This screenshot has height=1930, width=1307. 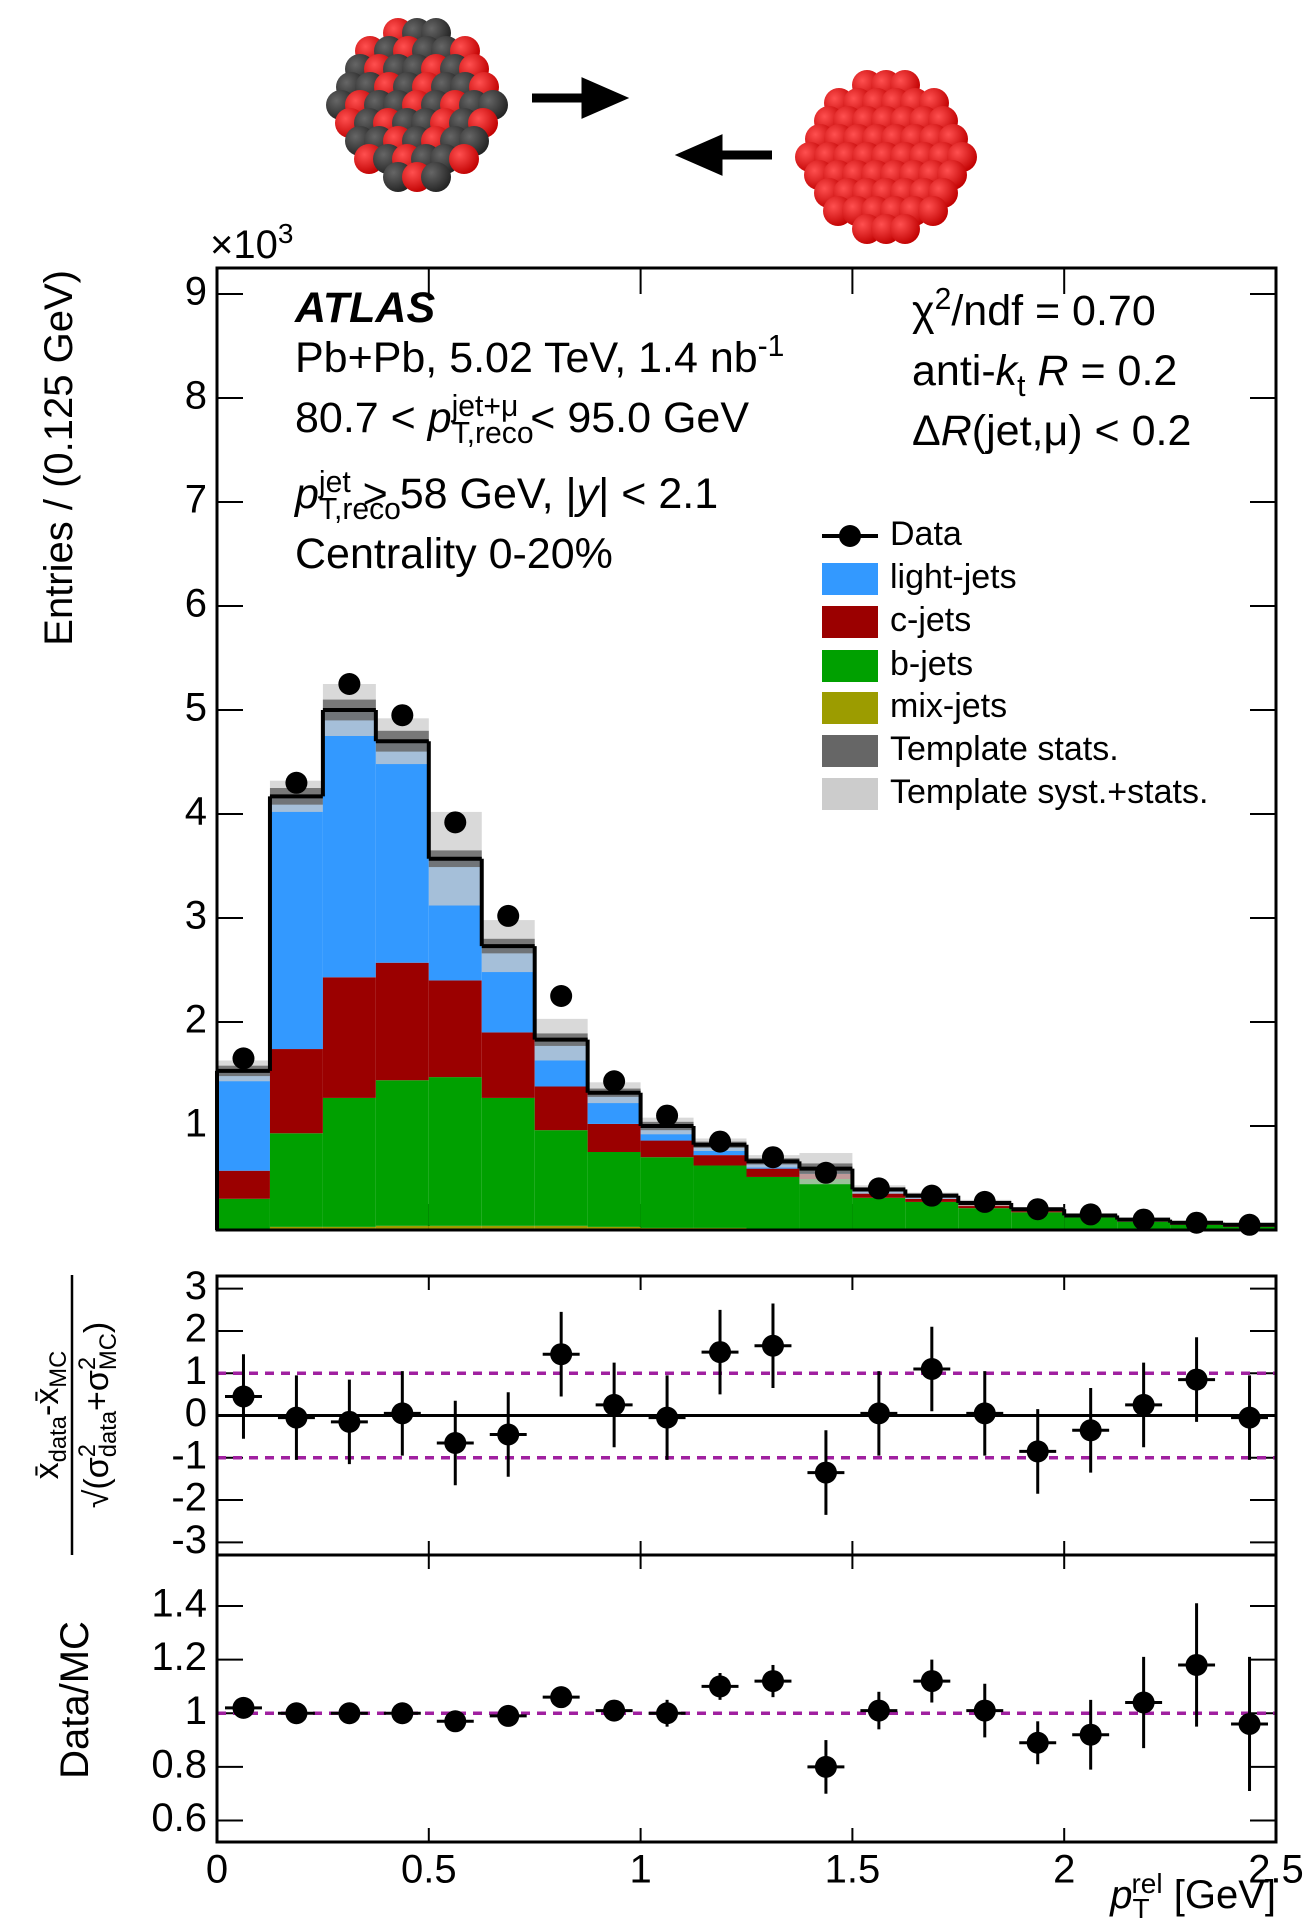 What do you see at coordinates (948, 706) in the screenshot?
I see `legend-label: mix-jets` at bounding box center [948, 706].